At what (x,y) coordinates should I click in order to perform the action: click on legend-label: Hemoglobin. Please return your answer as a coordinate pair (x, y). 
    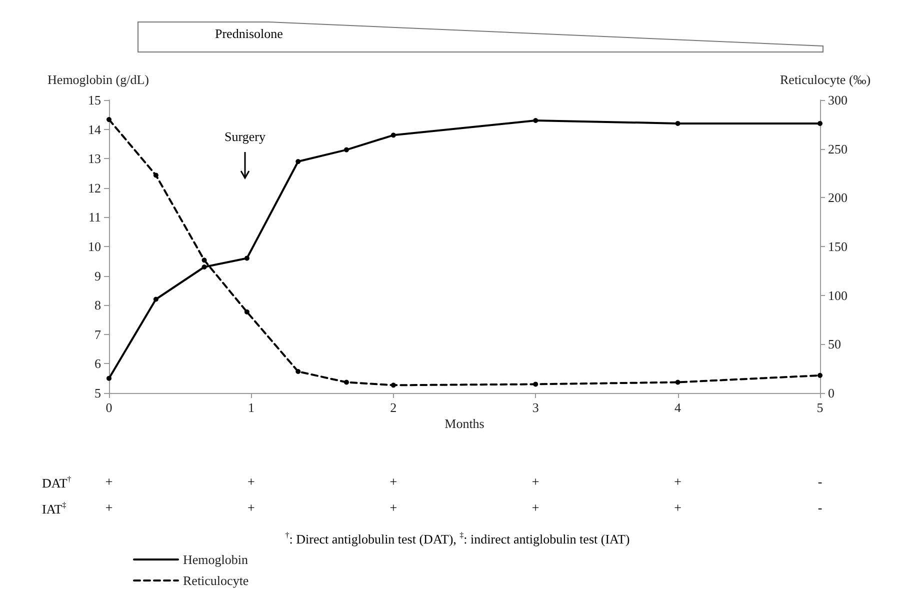
    Looking at the image, I should click on (215, 559).